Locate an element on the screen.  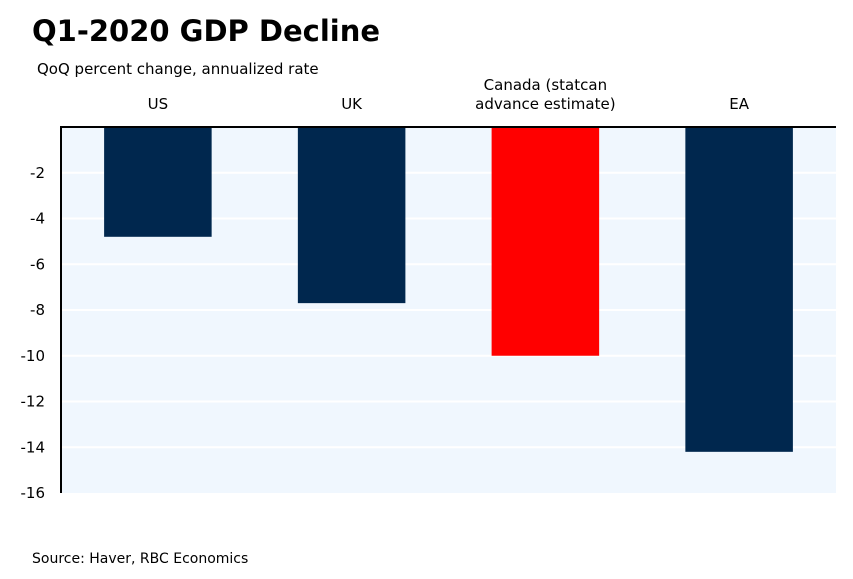
y-tick-label: -2 is located at coordinates (37, 173).